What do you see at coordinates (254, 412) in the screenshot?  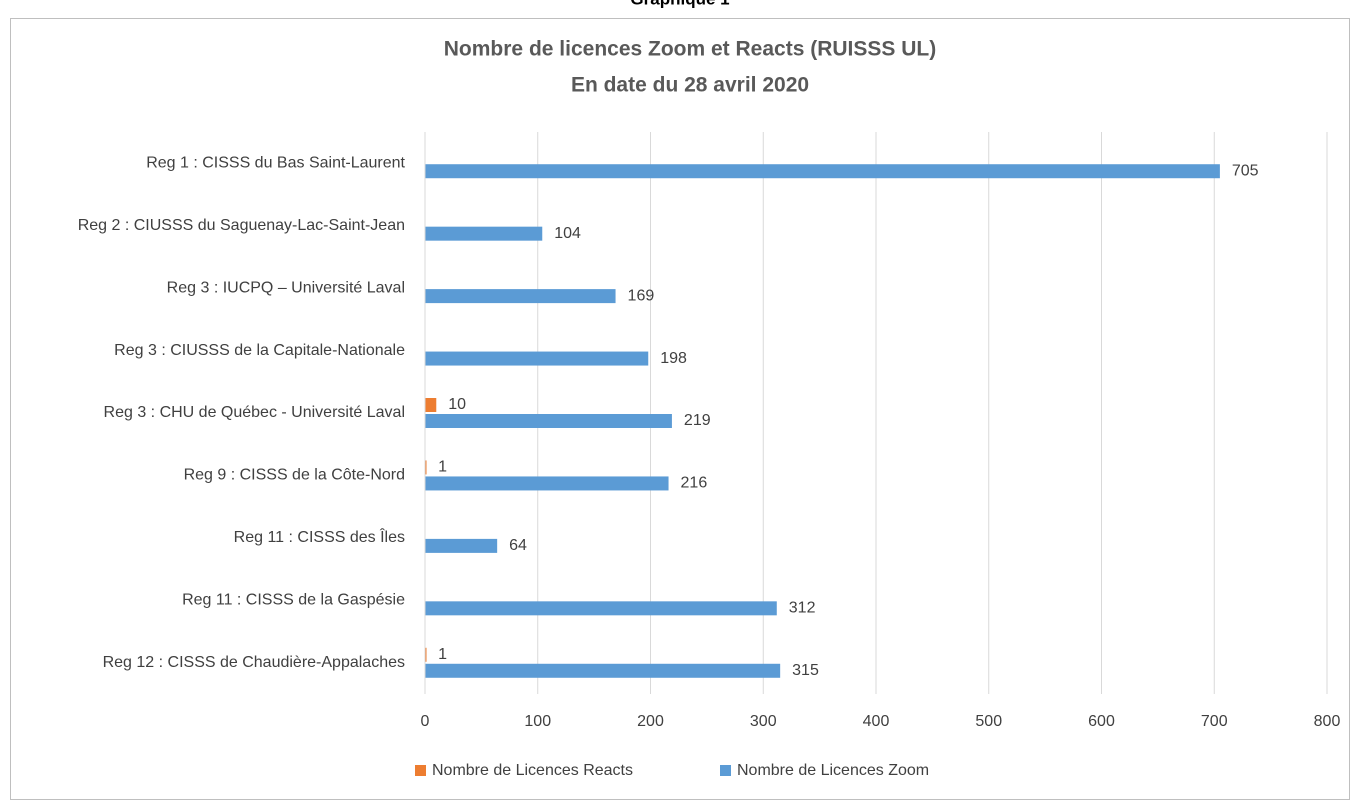 I see `y-tick-label: Reg 3 : CHU de Québec - Université Laval` at bounding box center [254, 412].